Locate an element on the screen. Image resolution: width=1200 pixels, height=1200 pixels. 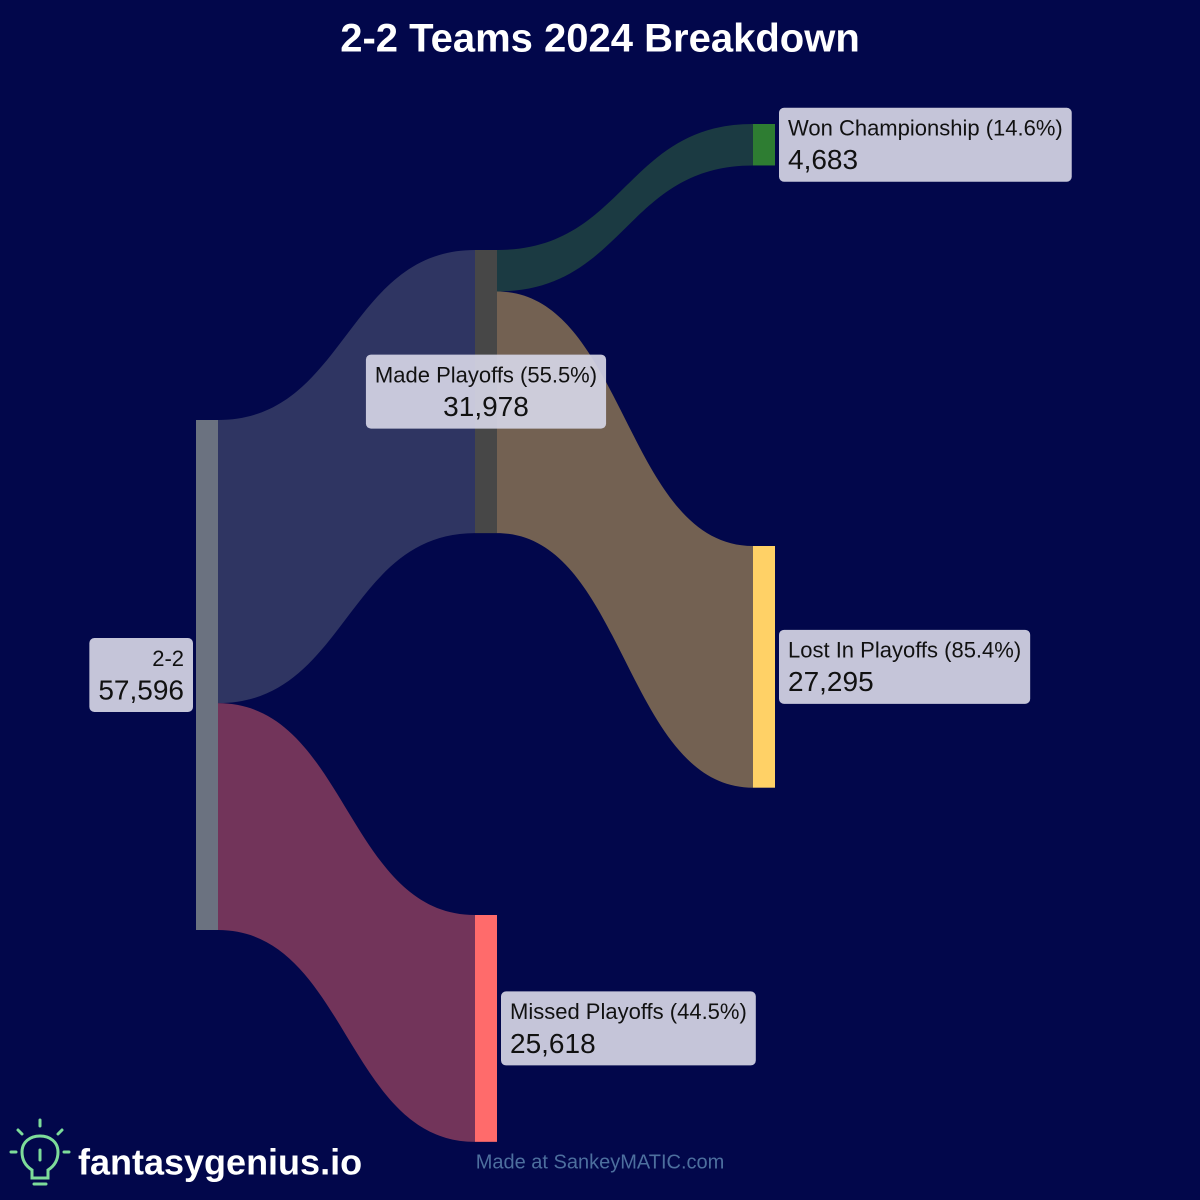
node-name: Won Championship (14.6%) is located at coordinates (925, 128).